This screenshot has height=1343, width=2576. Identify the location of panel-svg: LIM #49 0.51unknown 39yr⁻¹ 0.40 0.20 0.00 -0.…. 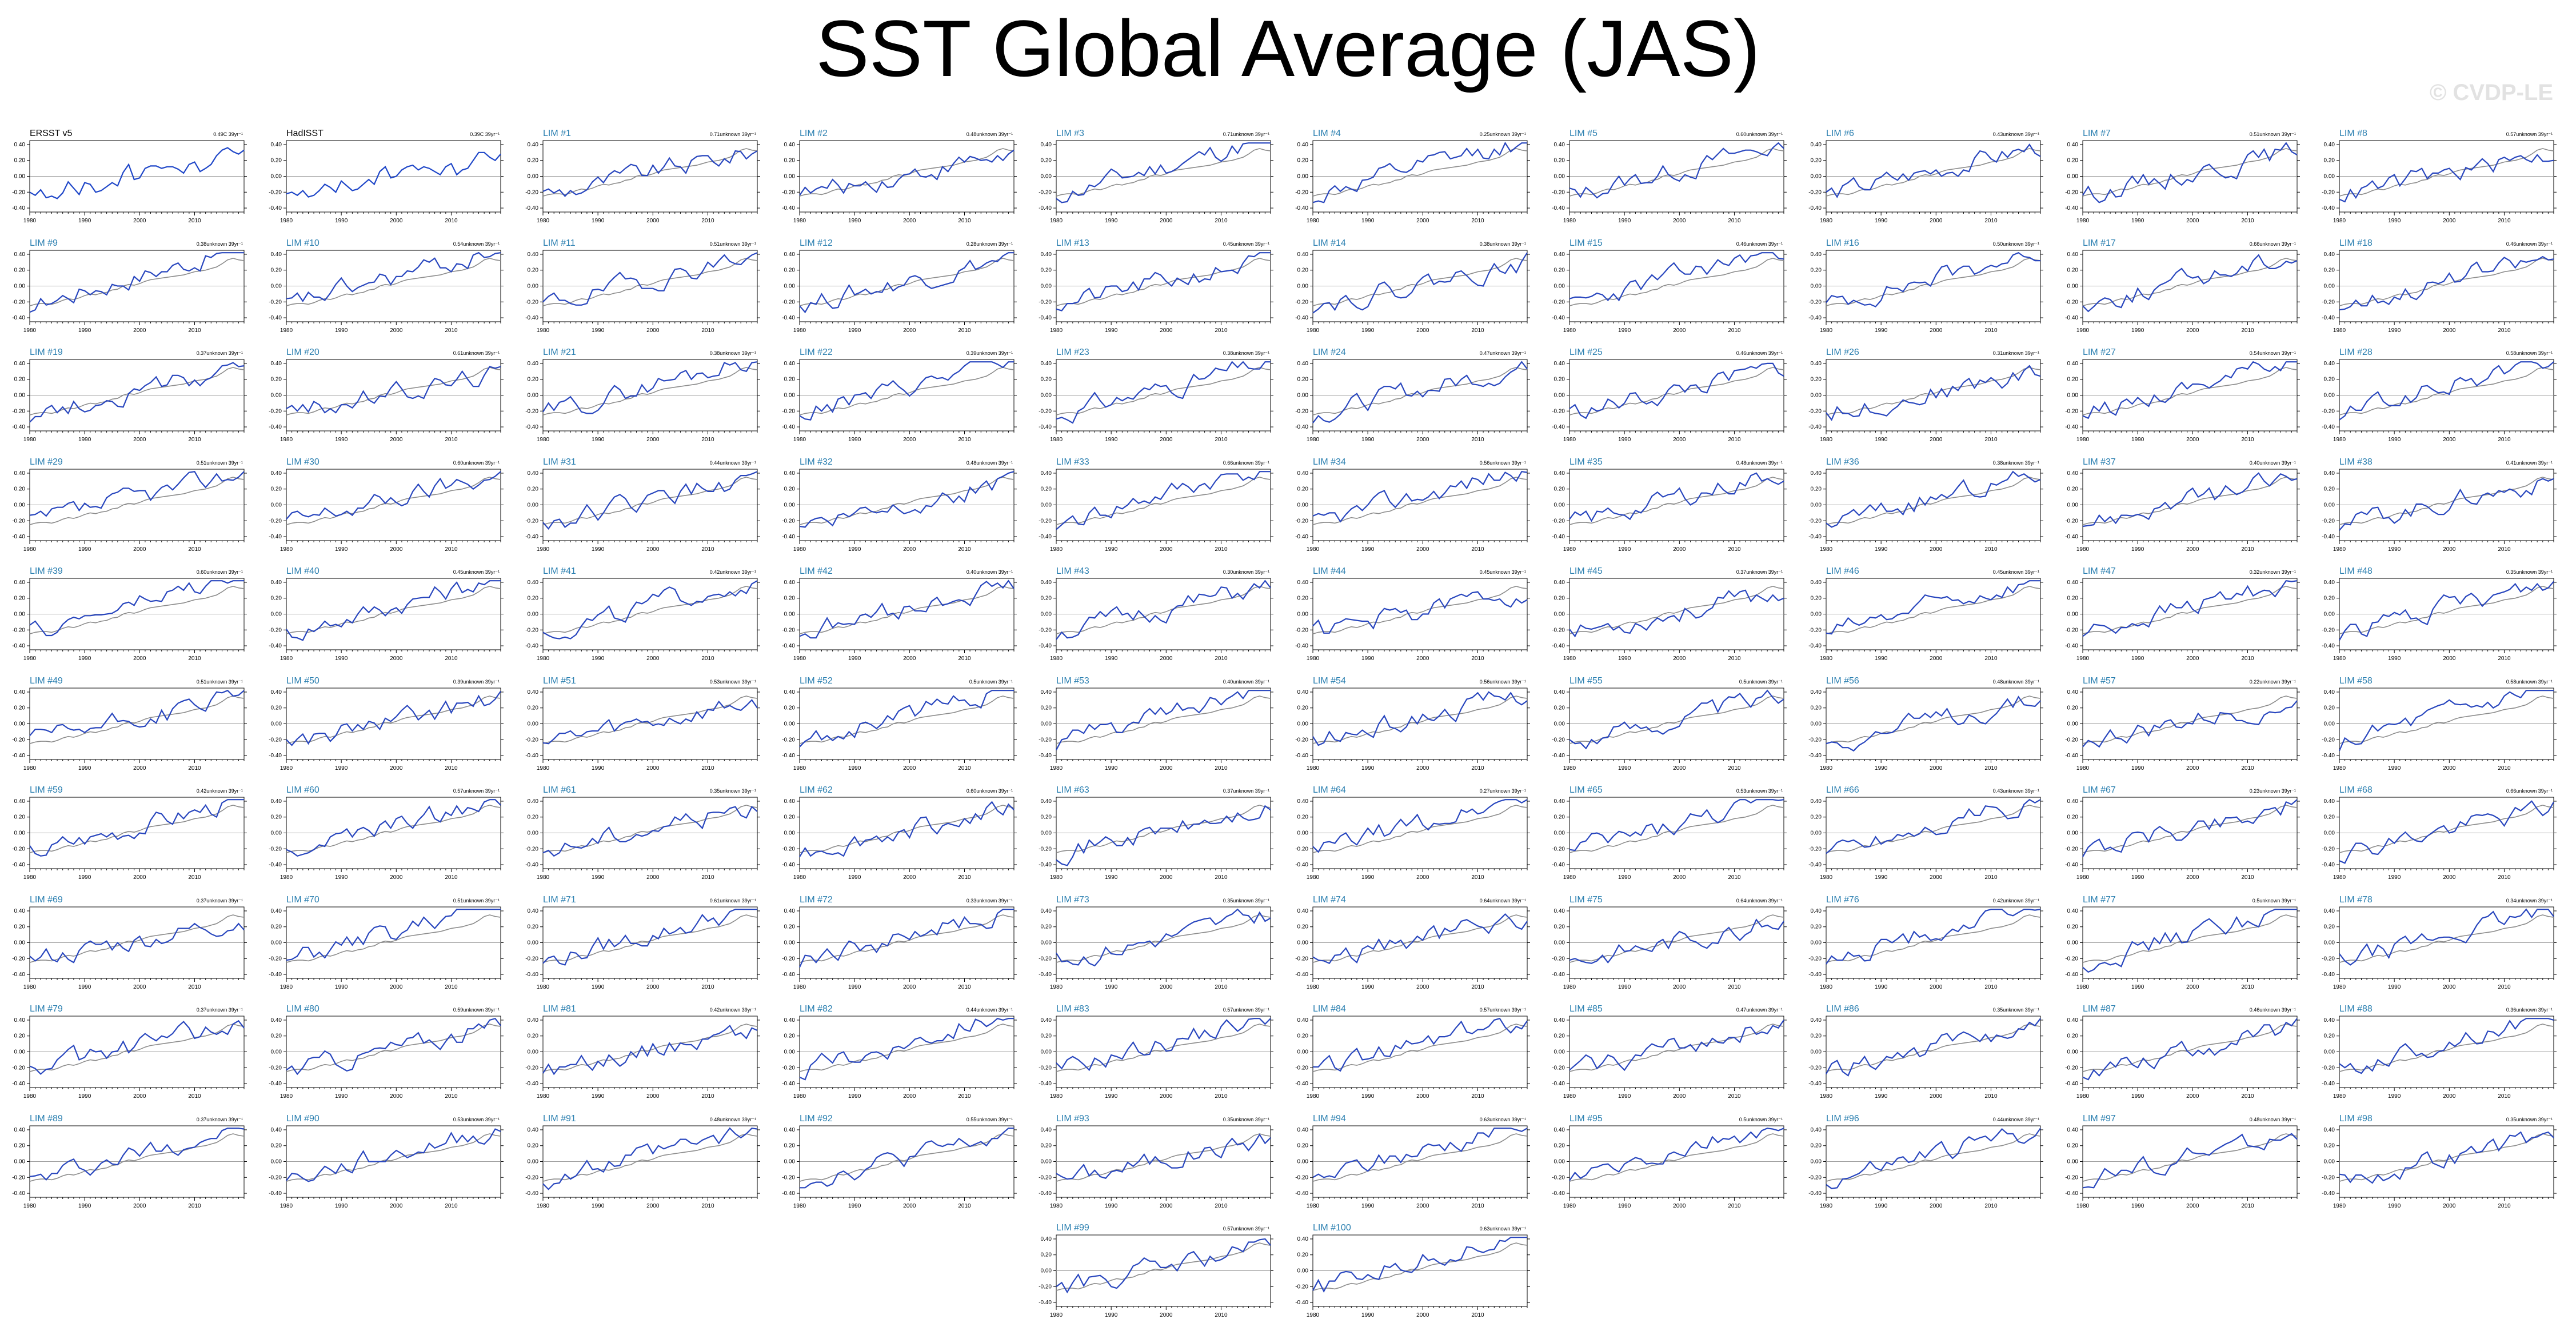
(129, 724).